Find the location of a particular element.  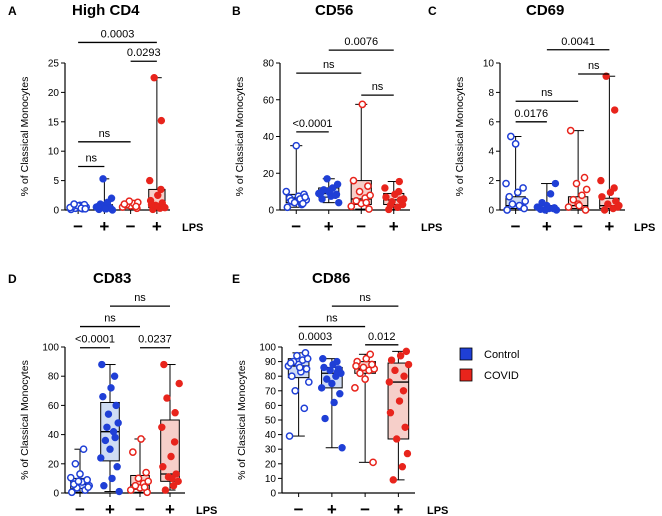

legend-swatch-covid is located at coordinates (466, 375).